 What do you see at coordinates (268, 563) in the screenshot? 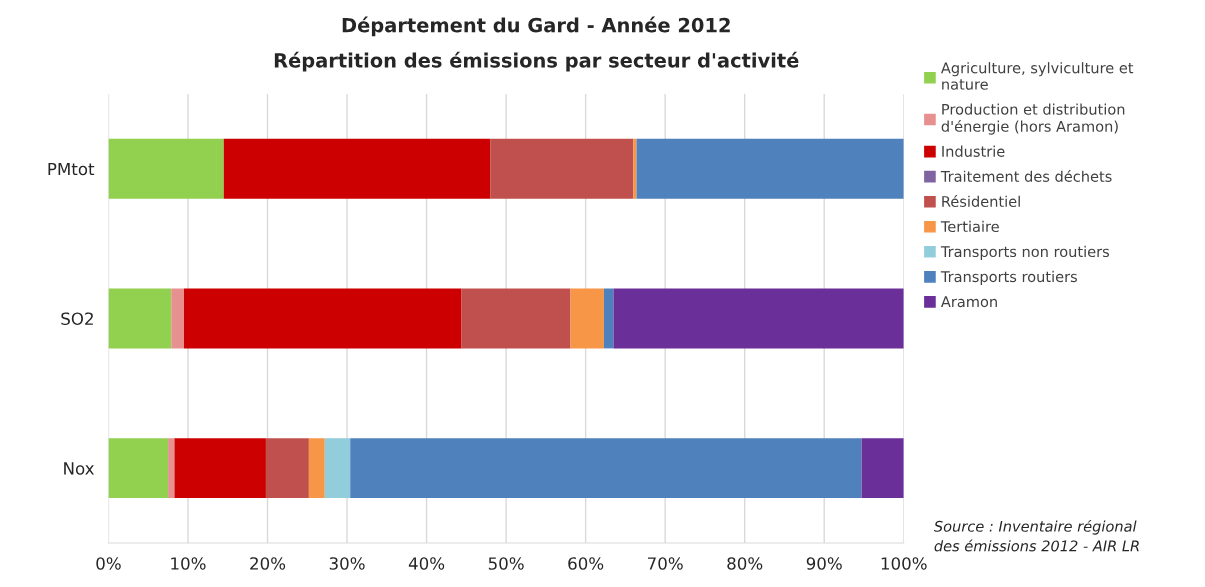
I see `x-tick-label: 20%` at bounding box center [268, 563].